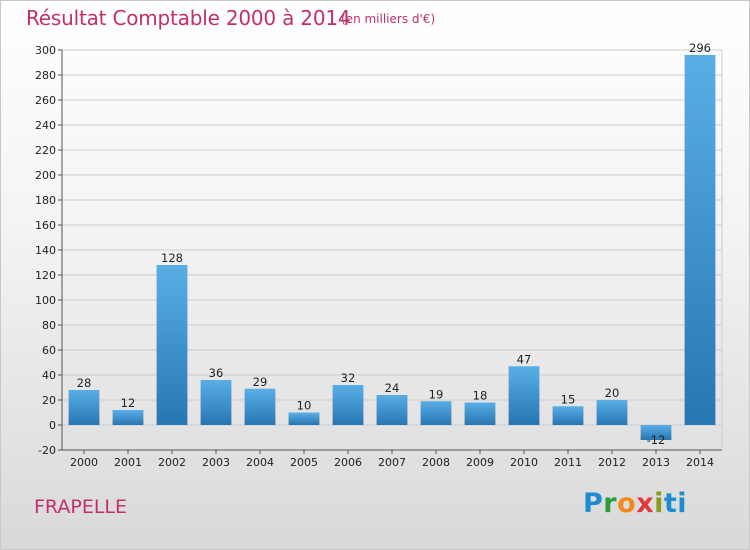 The width and height of the screenshot is (750, 550). I want to click on bar-2008, so click(436, 413).